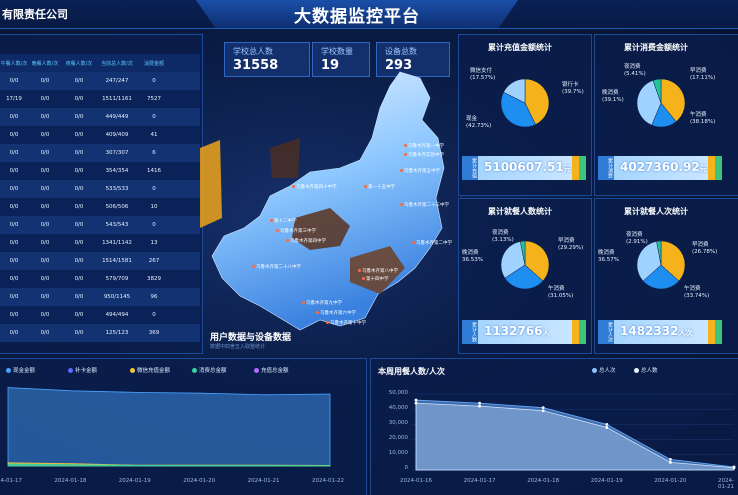 The image size is (738, 495). What do you see at coordinates (100, 207) in the screenshot?
I see `table-row: 0/0 0/0 0/0 506/506 10` at bounding box center [100, 207].